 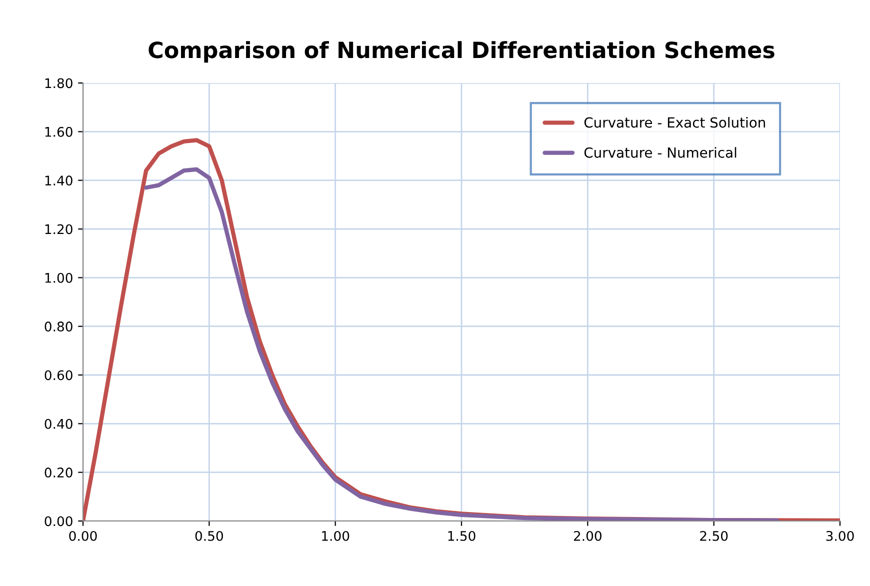 What do you see at coordinates (840, 535) in the screenshot?
I see `x-tick-label: 3.00` at bounding box center [840, 535].